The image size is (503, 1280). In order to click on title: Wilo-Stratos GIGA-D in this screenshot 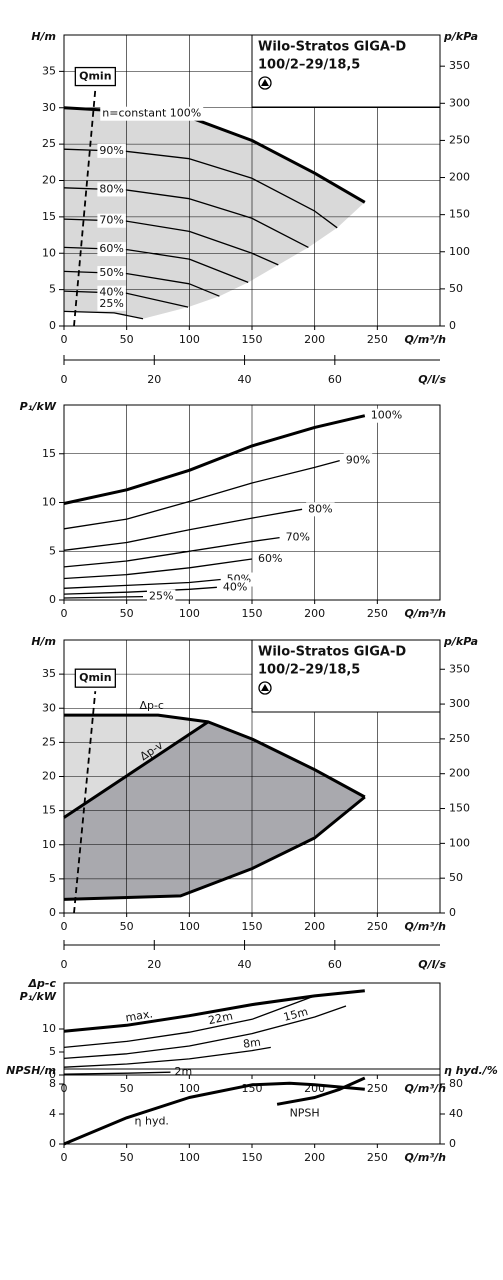, I will do `click(332, 652)`.